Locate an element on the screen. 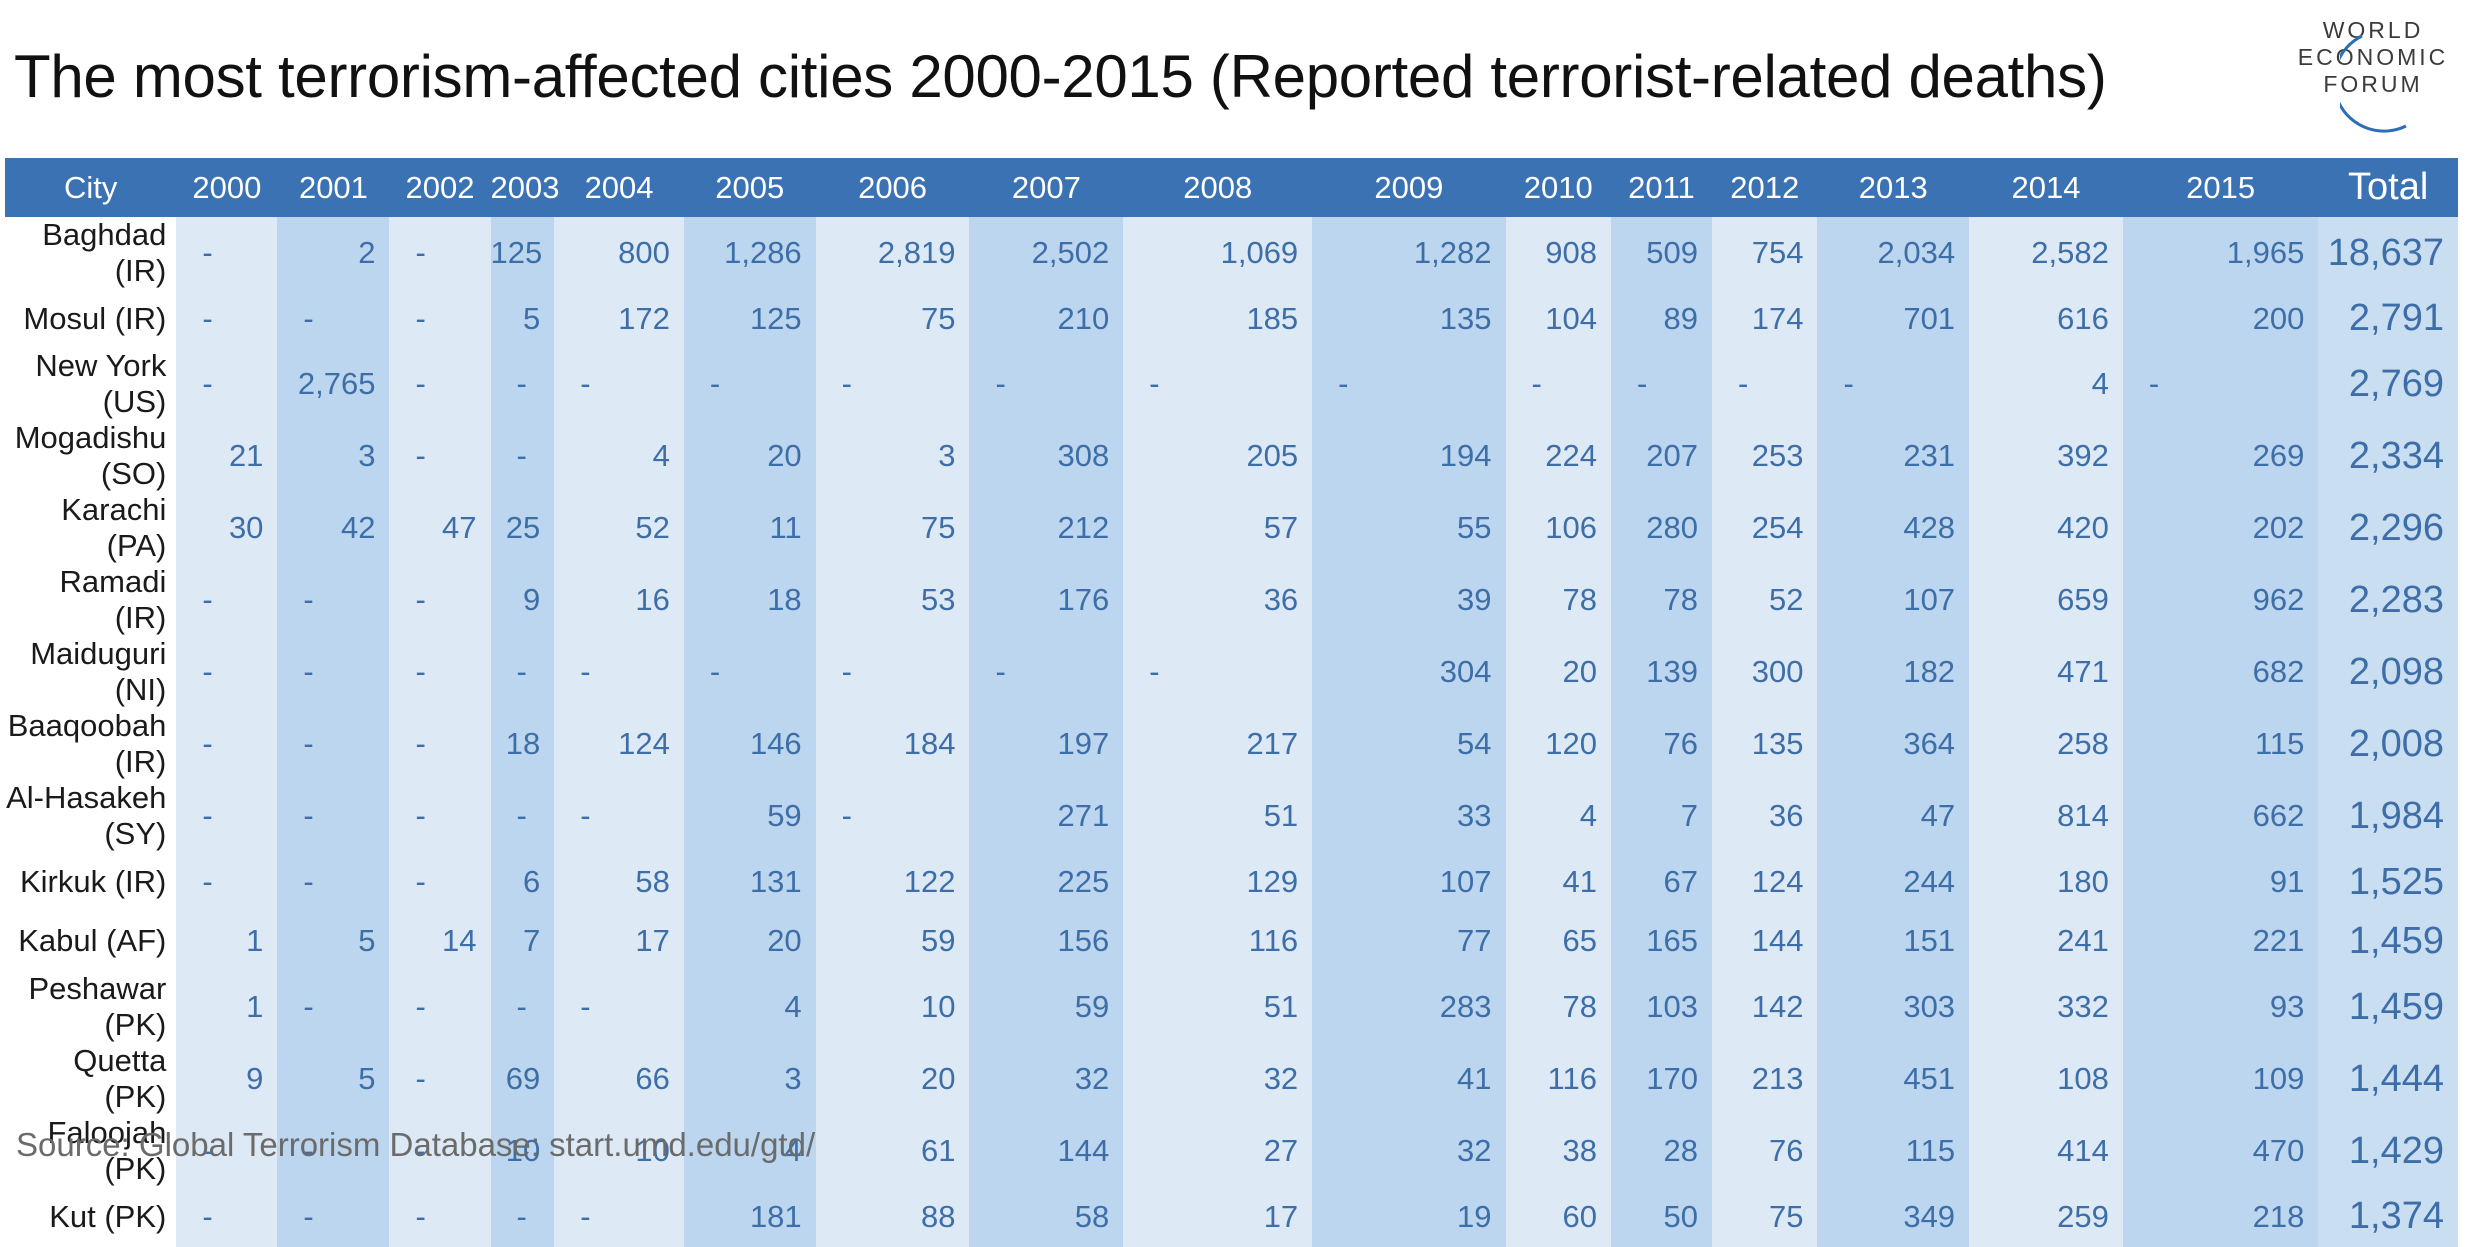  column-header-2007: 2007 is located at coordinates (1046, 187).